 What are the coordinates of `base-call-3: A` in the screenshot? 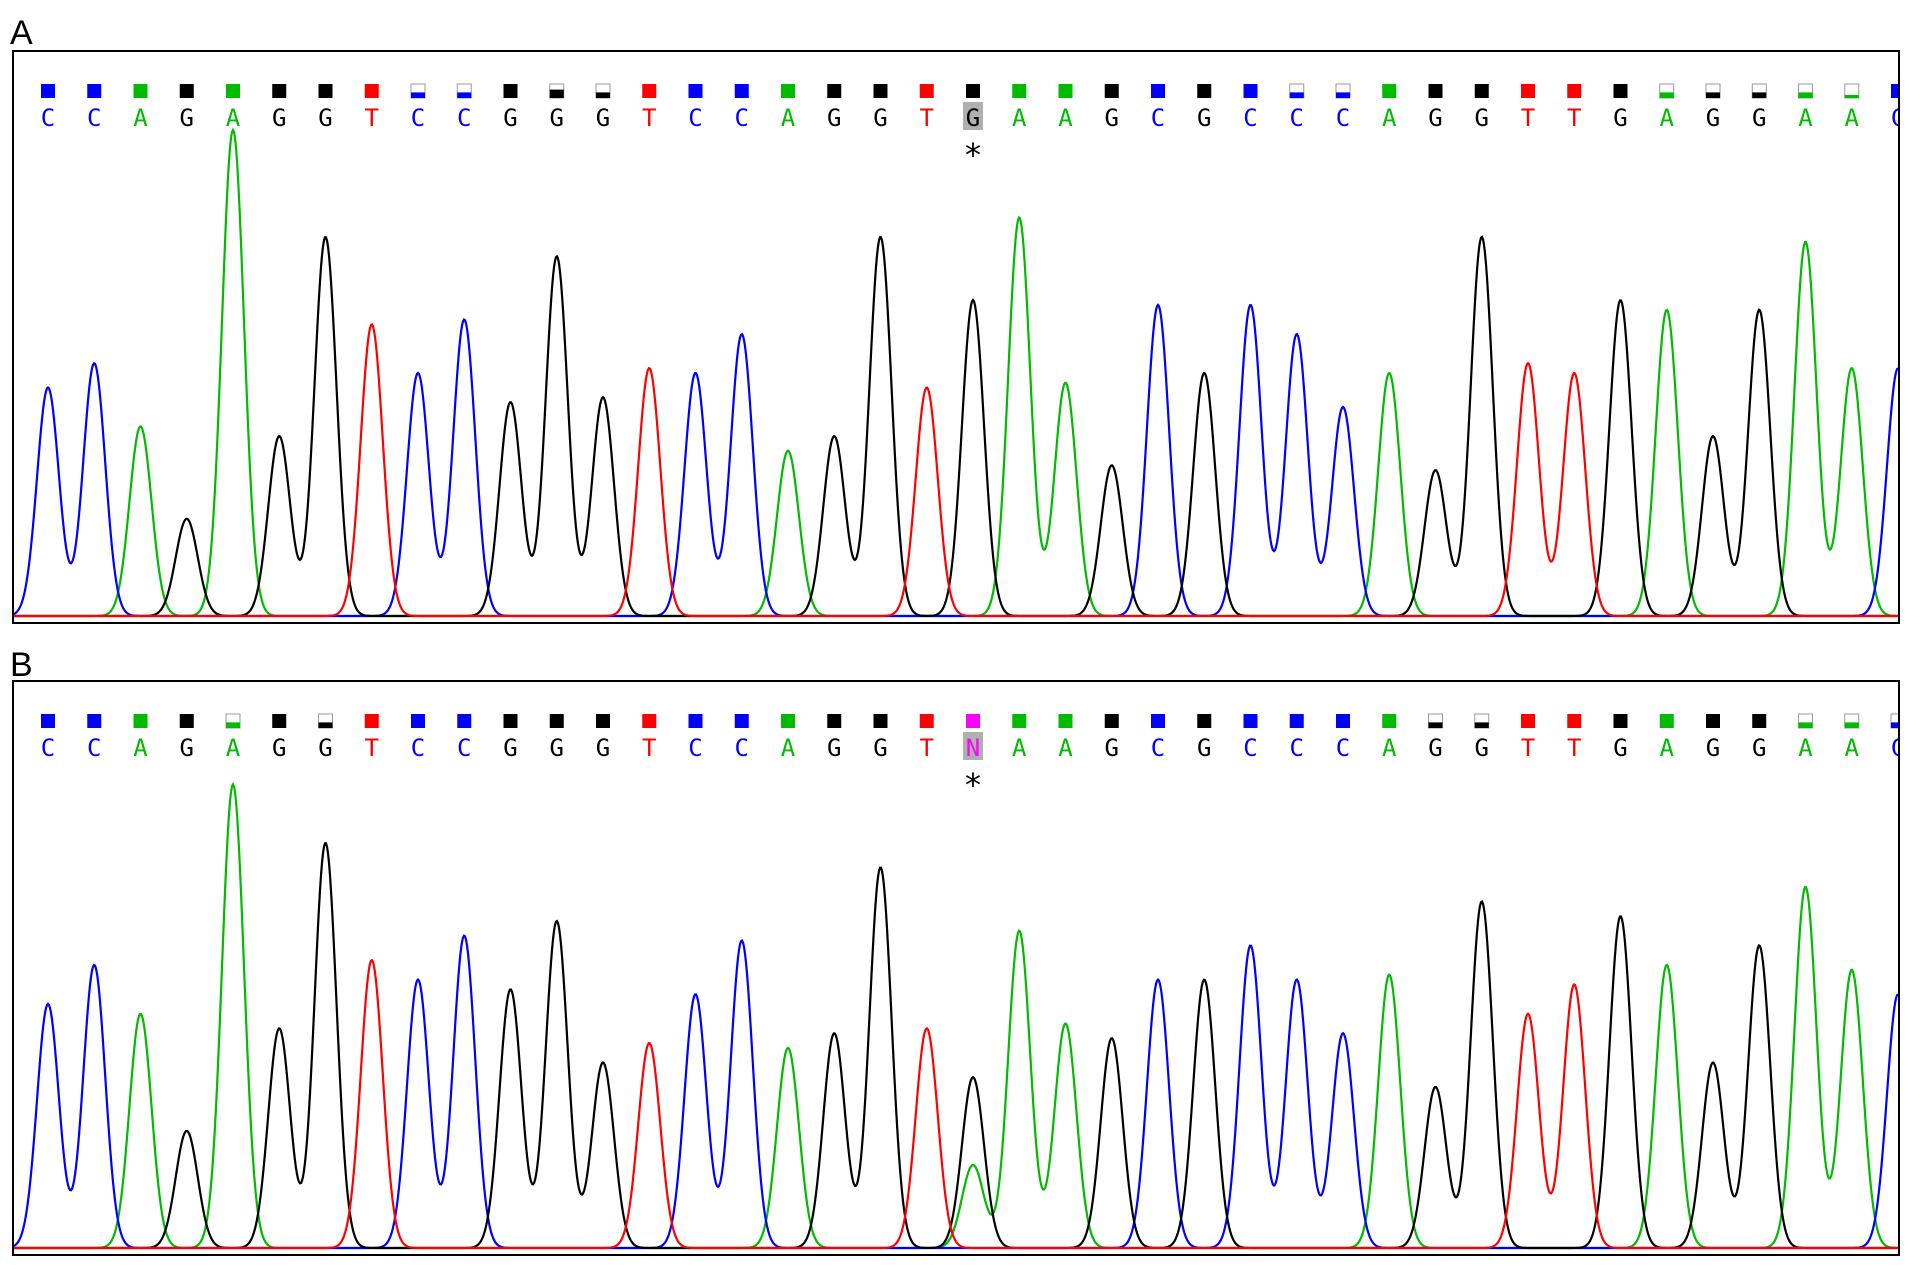 It's located at (140, 748).